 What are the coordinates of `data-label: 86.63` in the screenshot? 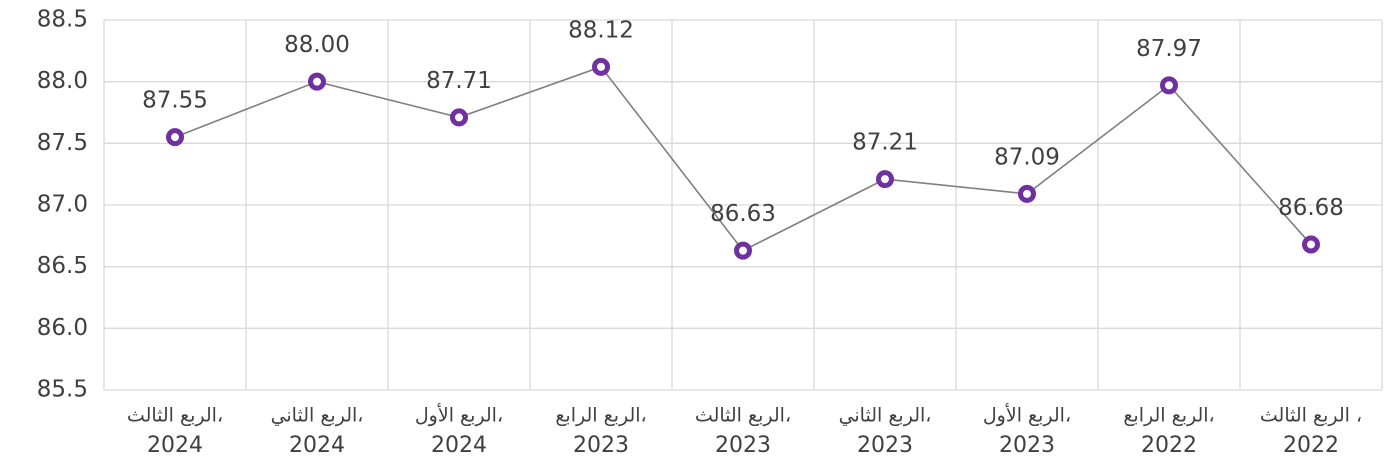 It's located at (743, 214).